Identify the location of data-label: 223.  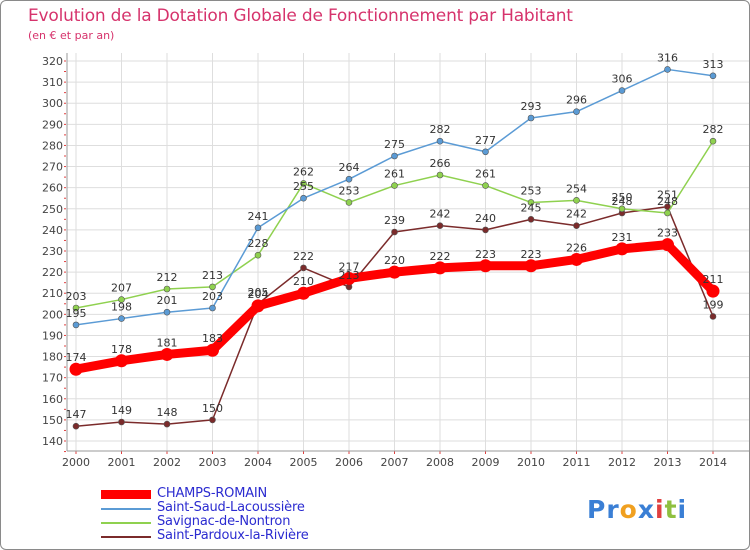
(485, 254).